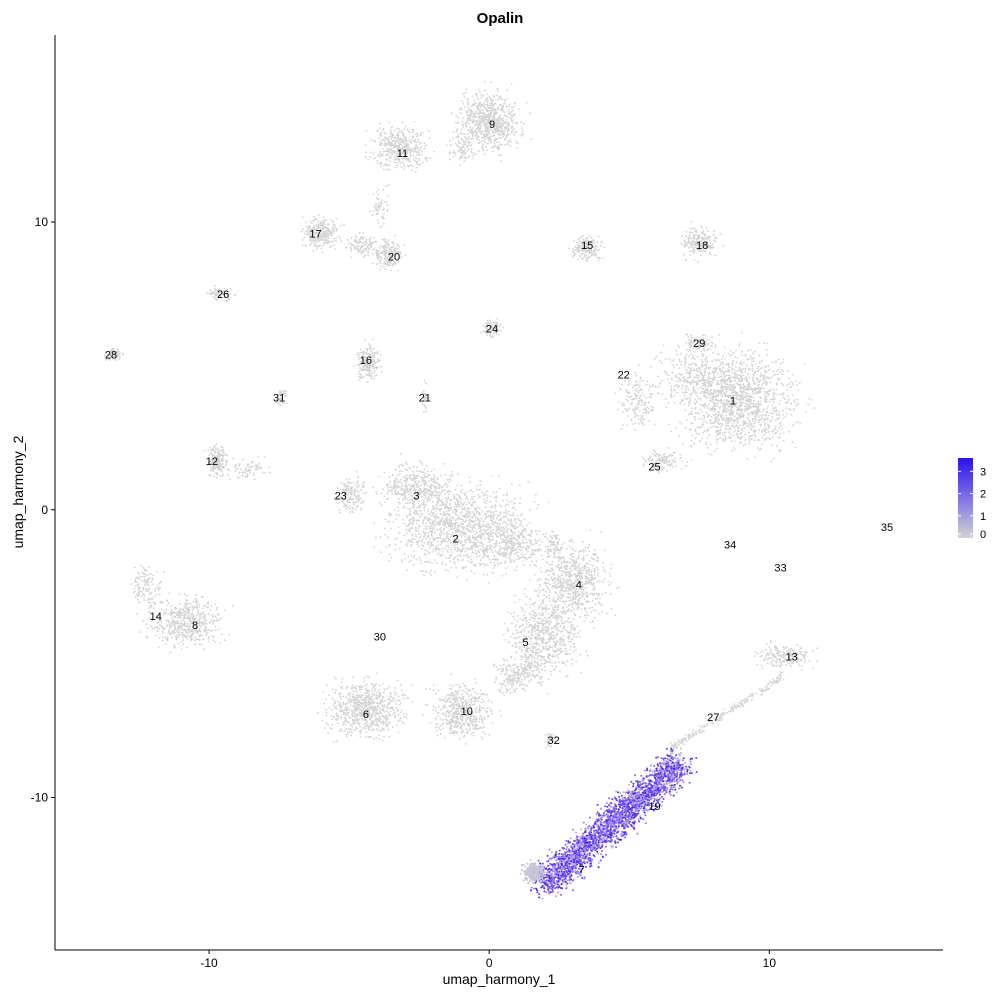 Image resolution: width=1000 pixels, height=1000 pixels. What do you see at coordinates (587, 246) in the screenshot?
I see `cluster-label: 15` at bounding box center [587, 246].